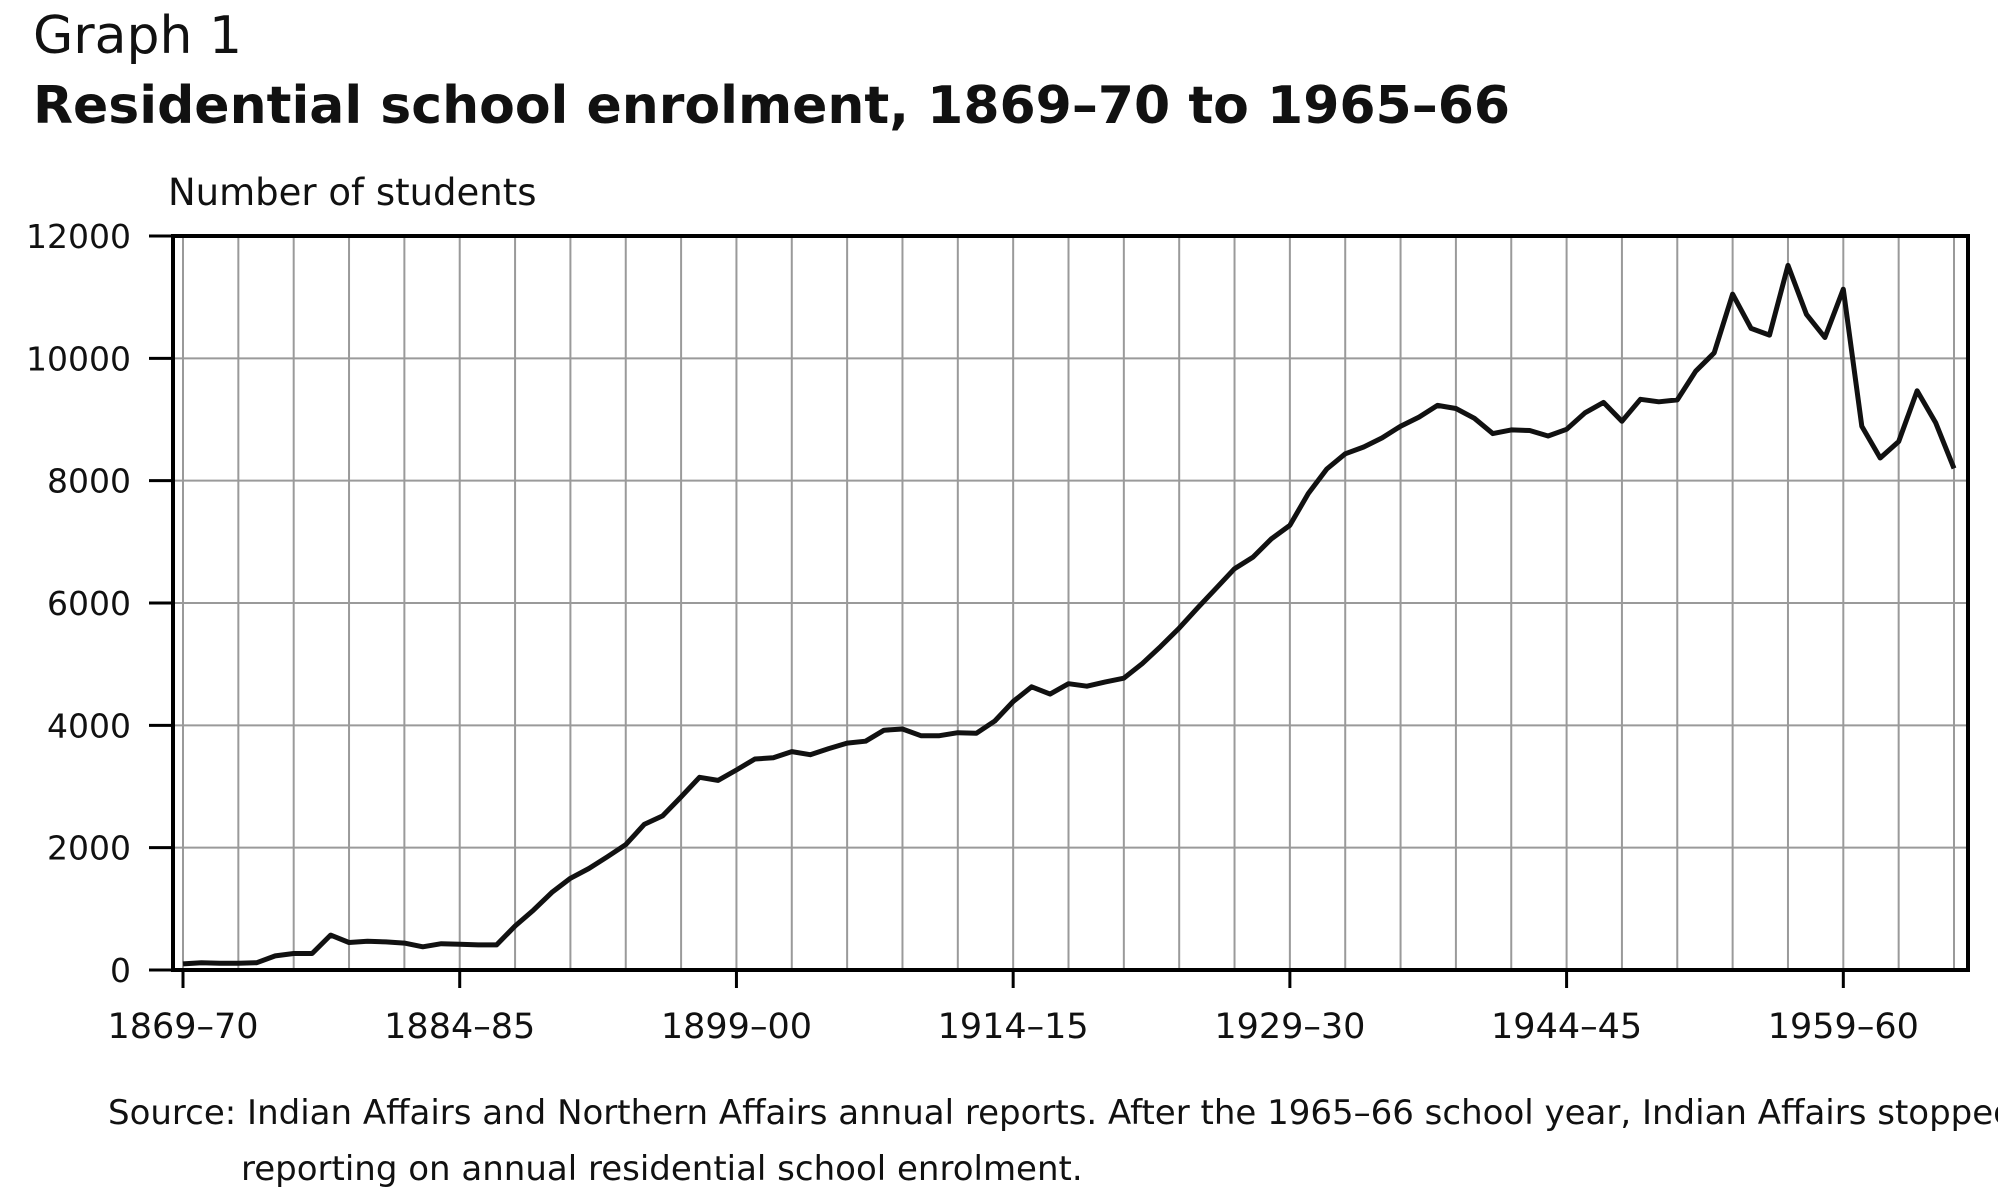 Image resolution: width=1998 pixels, height=1200 pixels. I want to click on x-tick-label: 1899–00, so click(736, 1027).